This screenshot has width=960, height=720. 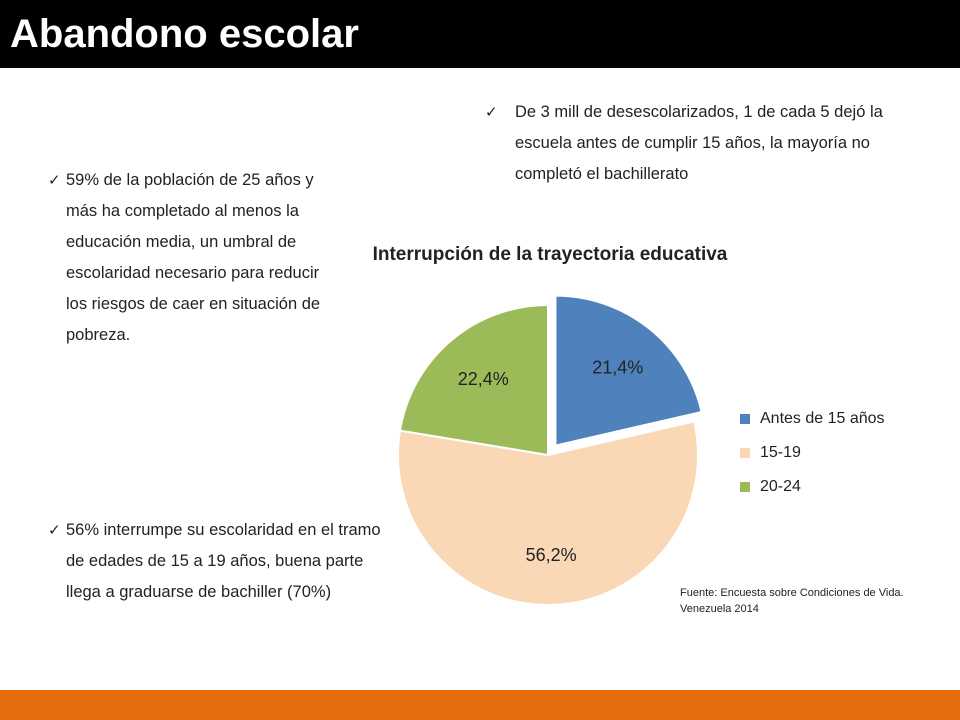 What do you see at coordinates (822, 418) in the screenshot?
I see `legend-label: Antes de 15 años` at bounding box center [822, 418].